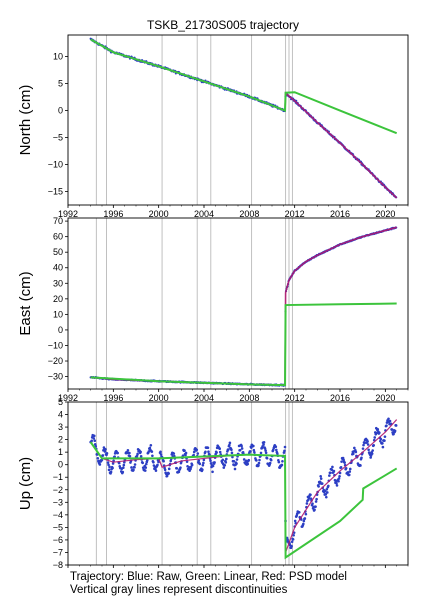 This screenshot has height=616, width=429. What do you see at coordinates (58, 540) in the screenshot?
I see `y-tick-label-2: −6` at bounding box center [58, 540].